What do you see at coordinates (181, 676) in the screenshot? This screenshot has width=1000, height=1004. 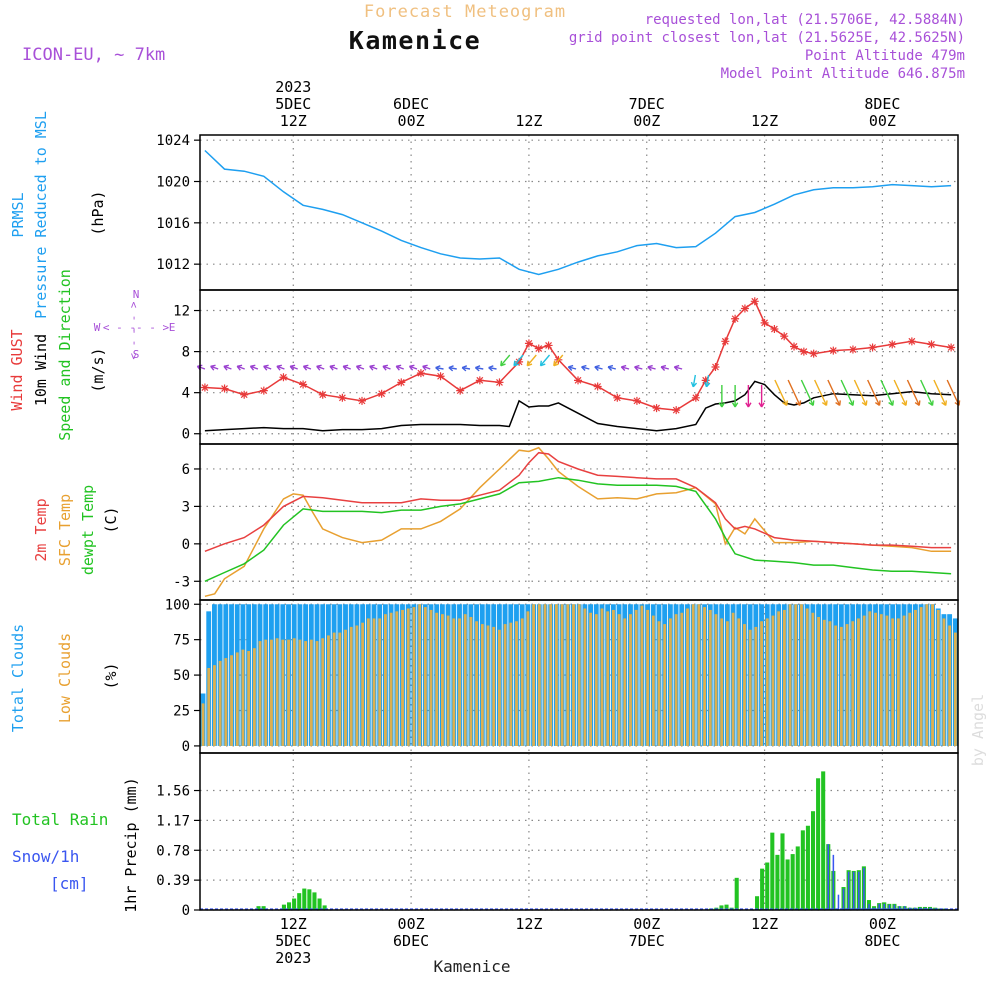 I see `clouds-ytick-label: 50` at bounding box center [181, 676].